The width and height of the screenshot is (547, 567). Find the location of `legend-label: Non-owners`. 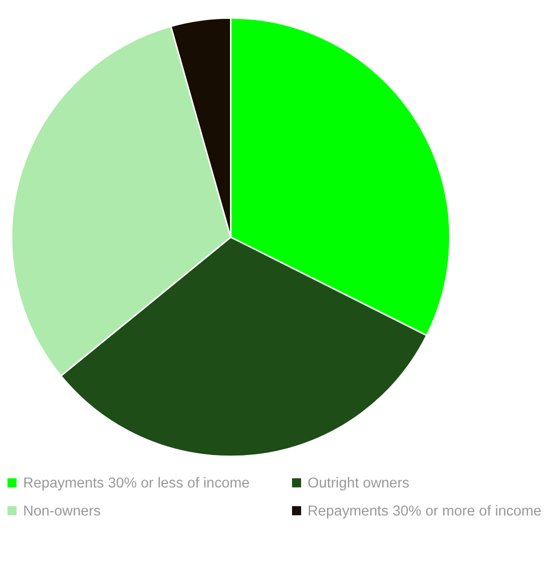

legend-label: Non-owners is located at coordinates (62, 512).